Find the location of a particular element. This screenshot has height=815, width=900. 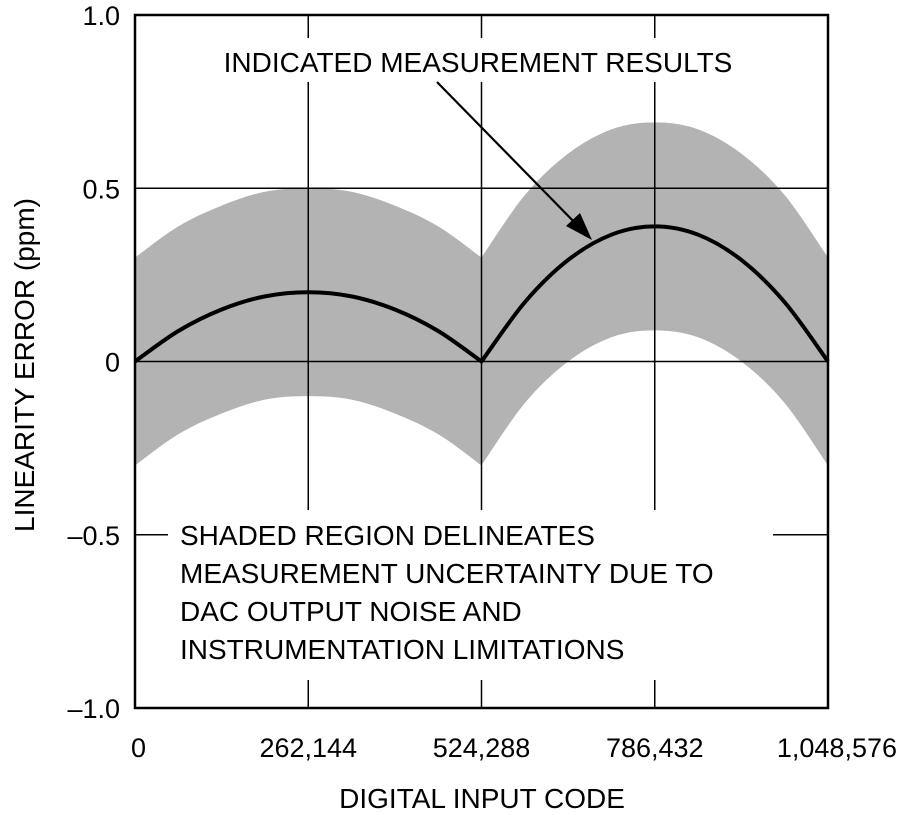

annotation-arrow-shaft is located at coordinates (509, 156).